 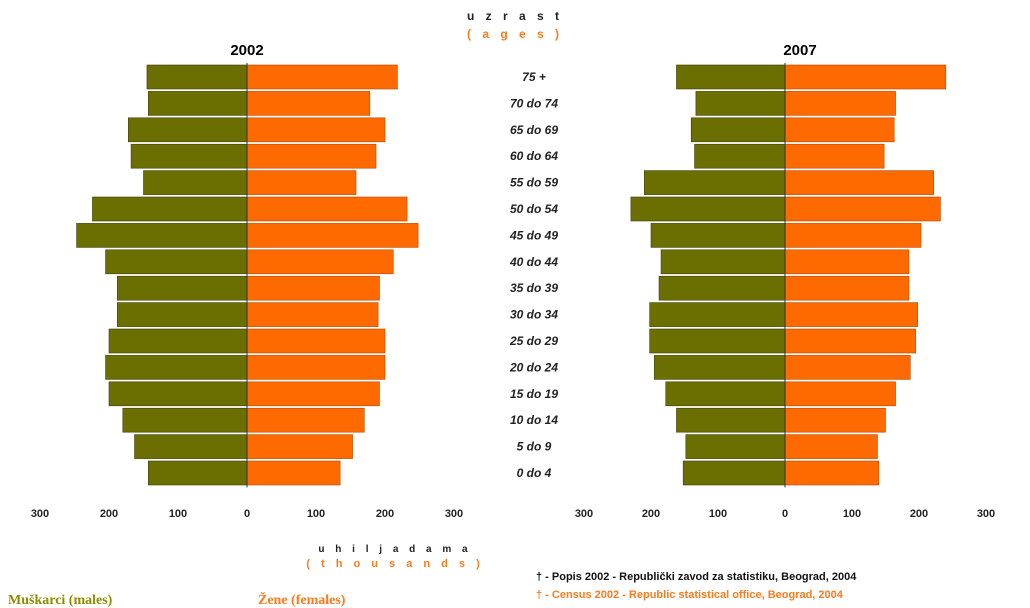 What do you see at coordinates (533, 367) in the screenshot?
I see `age-label-11: 20 do 24` at bounding box center [533, 367].